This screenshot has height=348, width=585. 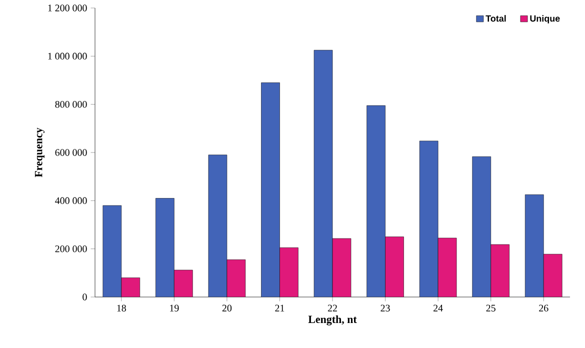 I want to click on y-tick-label: 200 000, so click(x=71, y=248).